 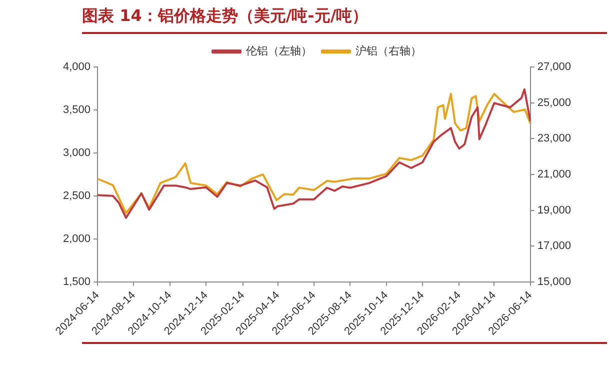 What do you see at coordinates (554, 210) in the screenshot?
I see `y2-tick-label: 19,000` at bounding box center [554, 210].